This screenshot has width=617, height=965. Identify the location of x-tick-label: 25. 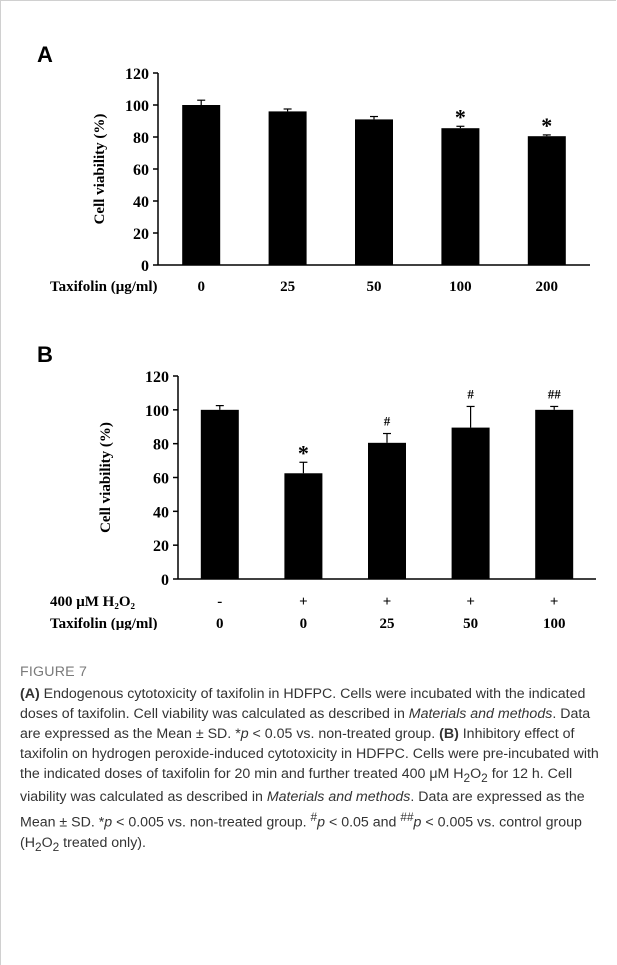
(287, 287).